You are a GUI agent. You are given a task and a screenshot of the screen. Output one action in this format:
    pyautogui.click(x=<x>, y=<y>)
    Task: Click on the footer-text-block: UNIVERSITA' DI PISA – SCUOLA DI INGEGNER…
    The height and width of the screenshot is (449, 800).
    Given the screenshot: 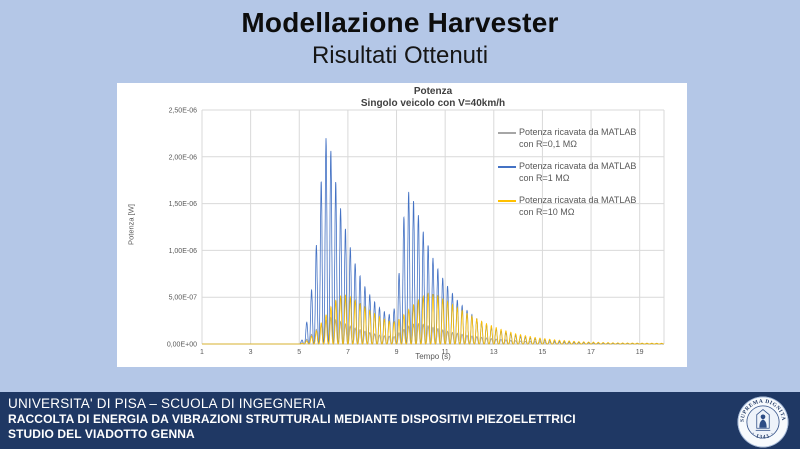 What is the action you would take?
    pyautogui.click(x=292, y=418)
    